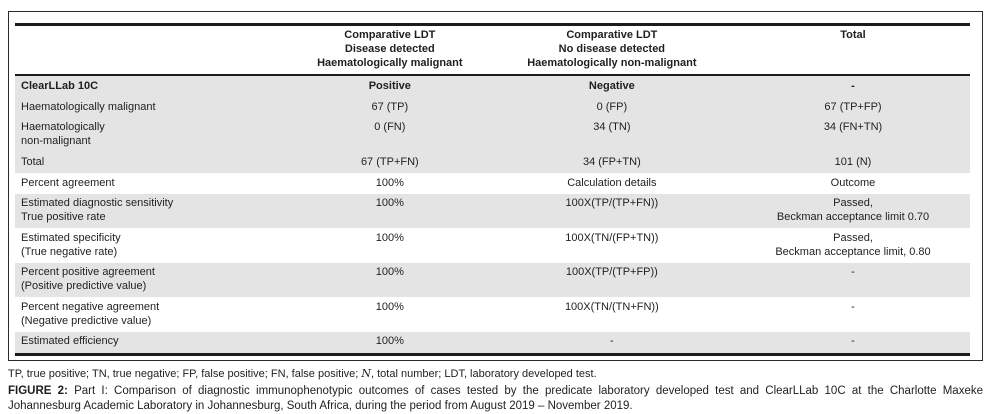  What do you see at coordinates (611, 85) in the screenshot?
I see `negative-cell: Negative` at bounding box center [611, 85].